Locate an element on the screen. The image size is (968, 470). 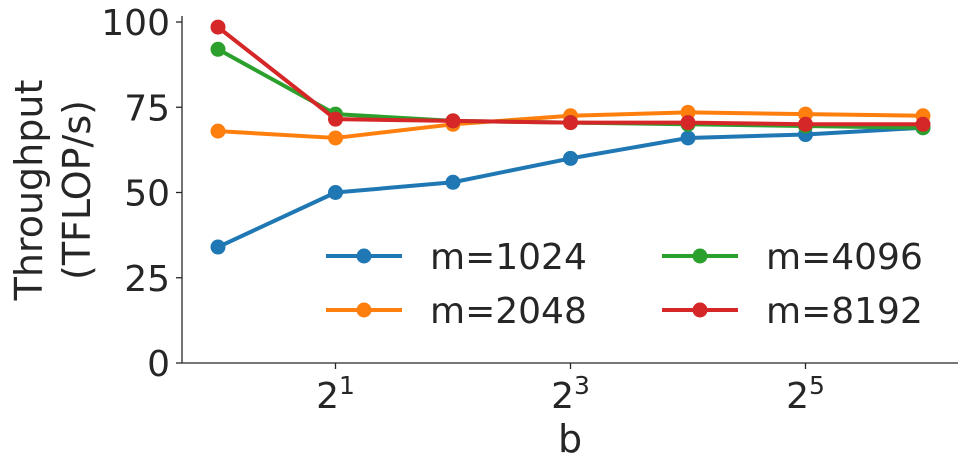
y-tick-label: 75 is located at coordinates (147, 108).